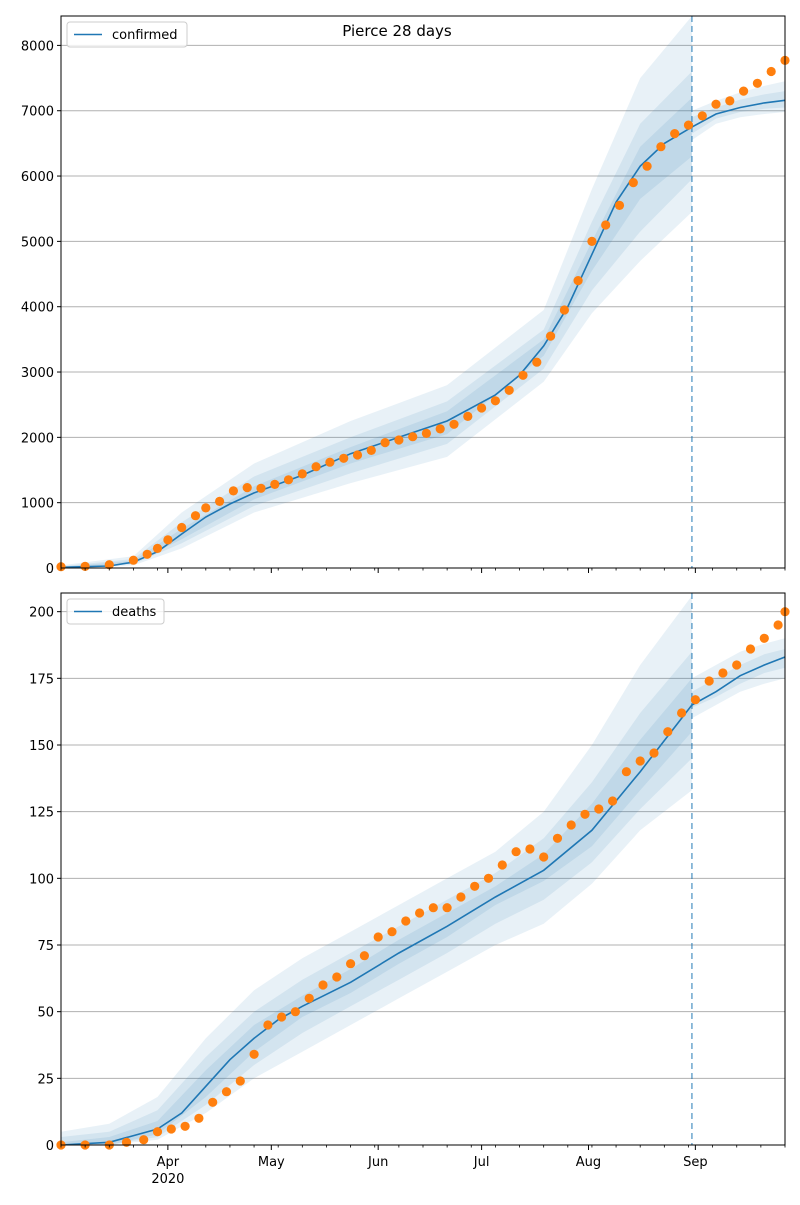 The width and height of the screenshot is (800, 1205). What do you see at coordinates (41, 679) in the screenshot?
I see `y-tick-label: 175` at bounding box center [41, 679].